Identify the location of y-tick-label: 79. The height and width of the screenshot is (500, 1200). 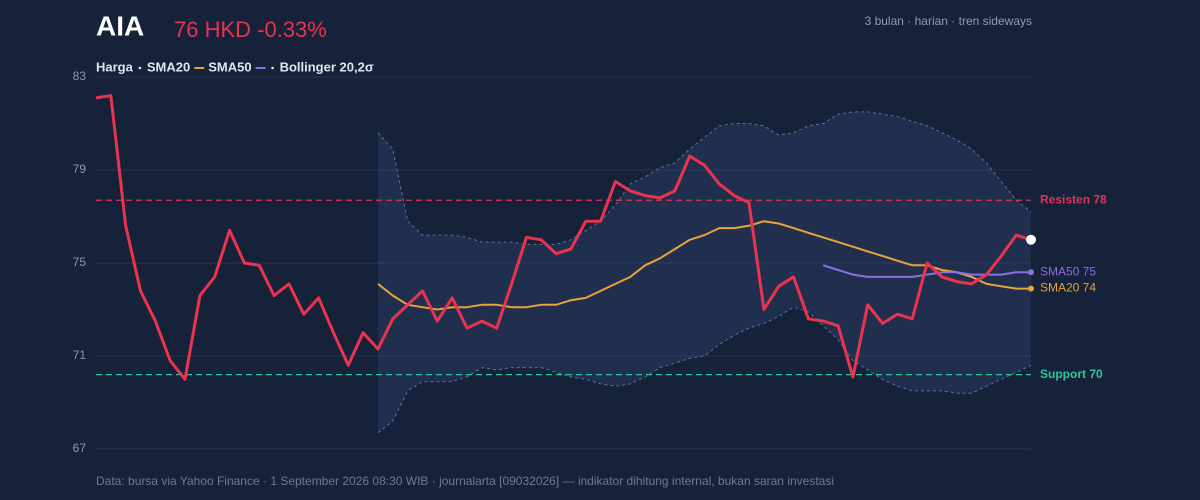
(80, 169).